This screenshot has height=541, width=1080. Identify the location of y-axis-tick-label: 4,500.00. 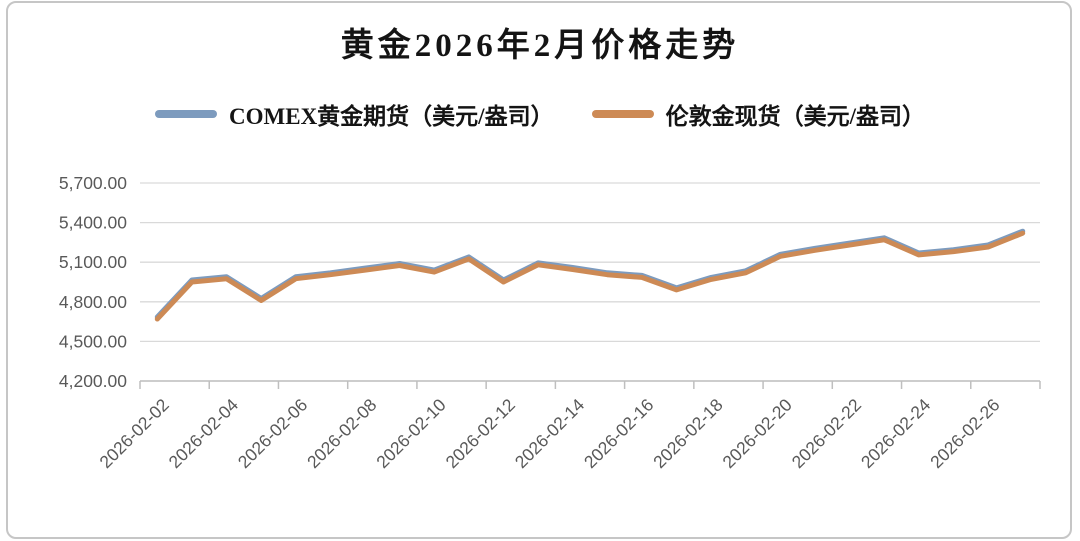
(93, 341).